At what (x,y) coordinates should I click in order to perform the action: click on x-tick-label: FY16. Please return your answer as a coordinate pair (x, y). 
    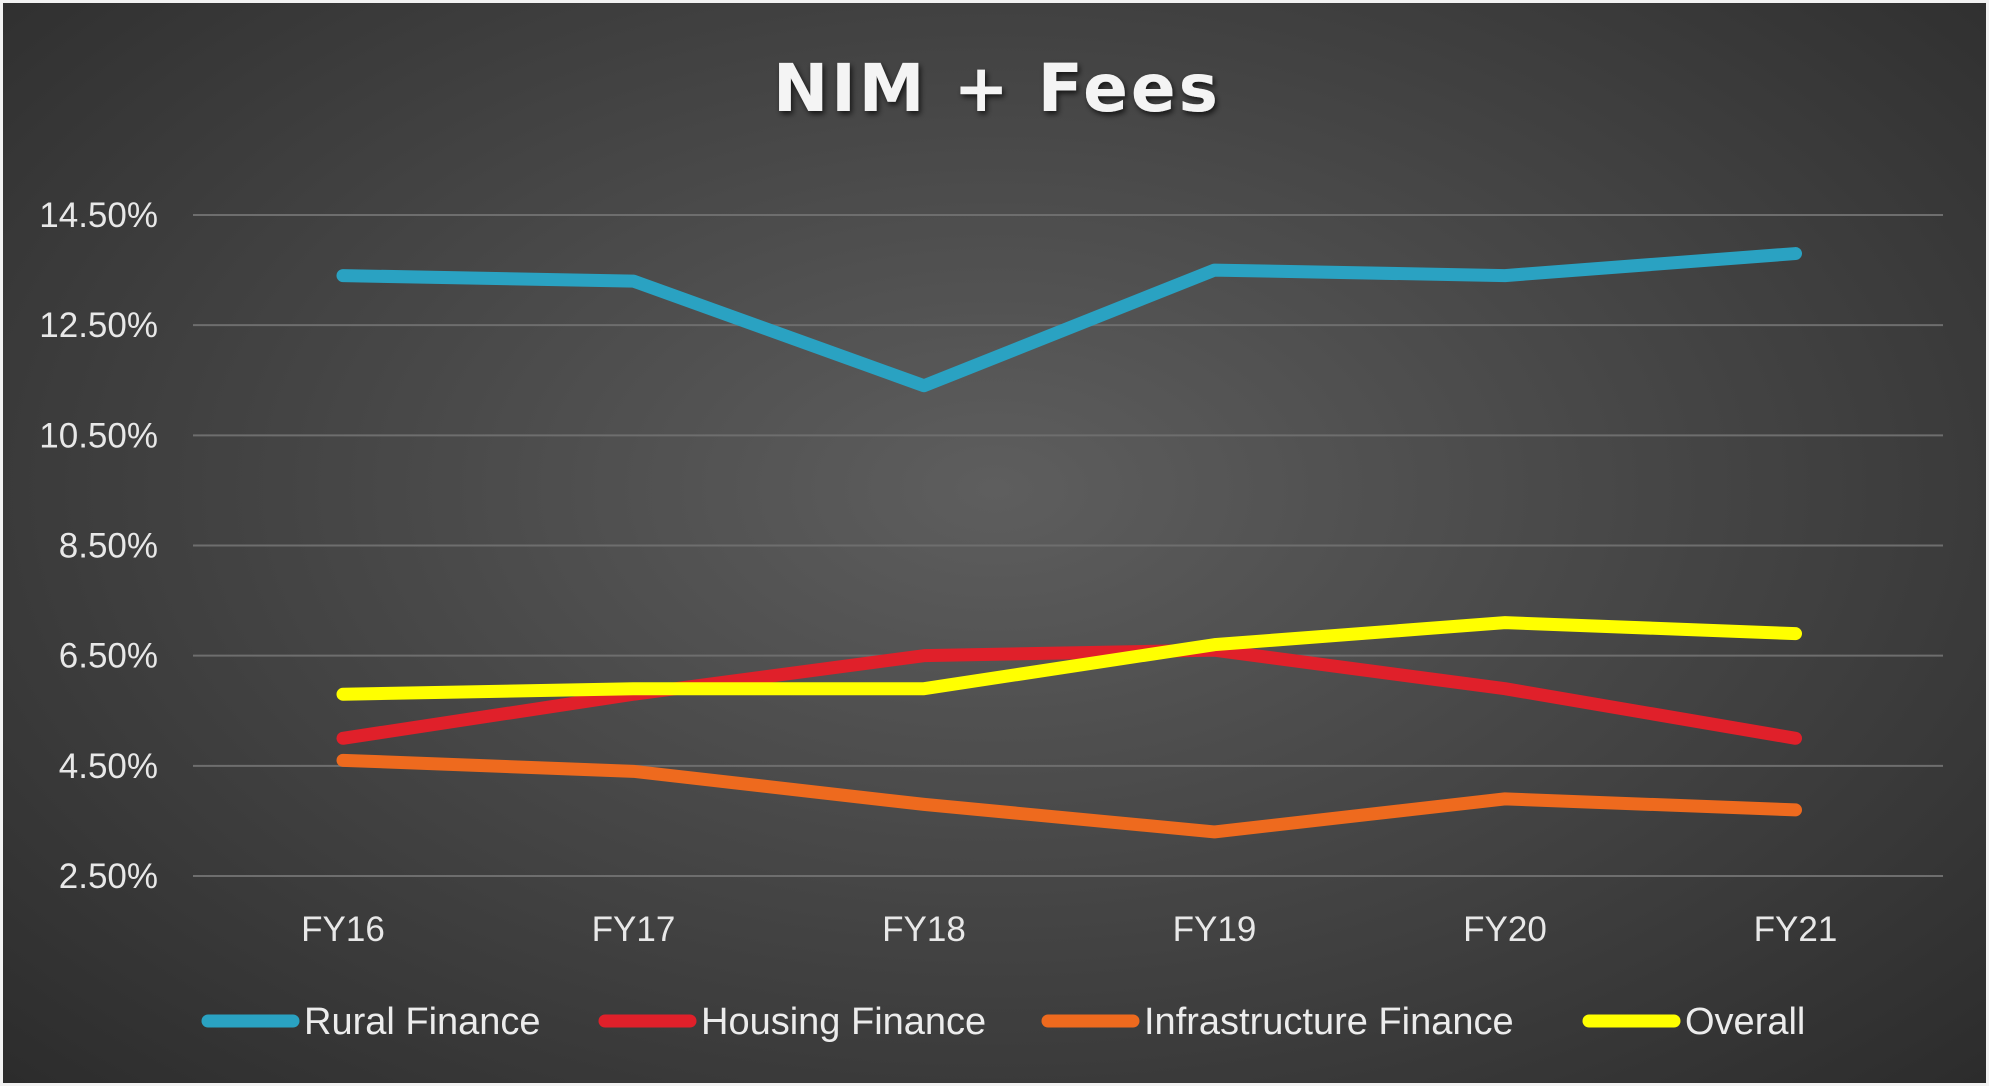
    Looking at the image, I should click on (343, 929).